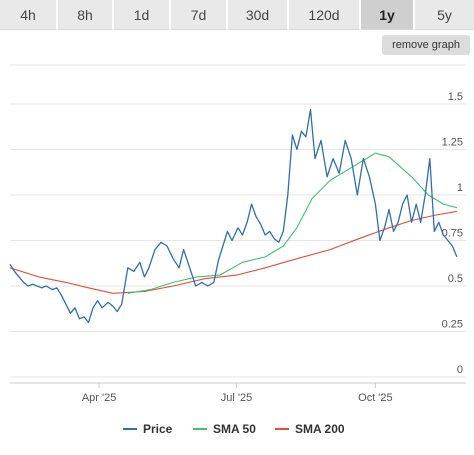  I want to click on y-tick-label: 1.25, so click(452, 143).